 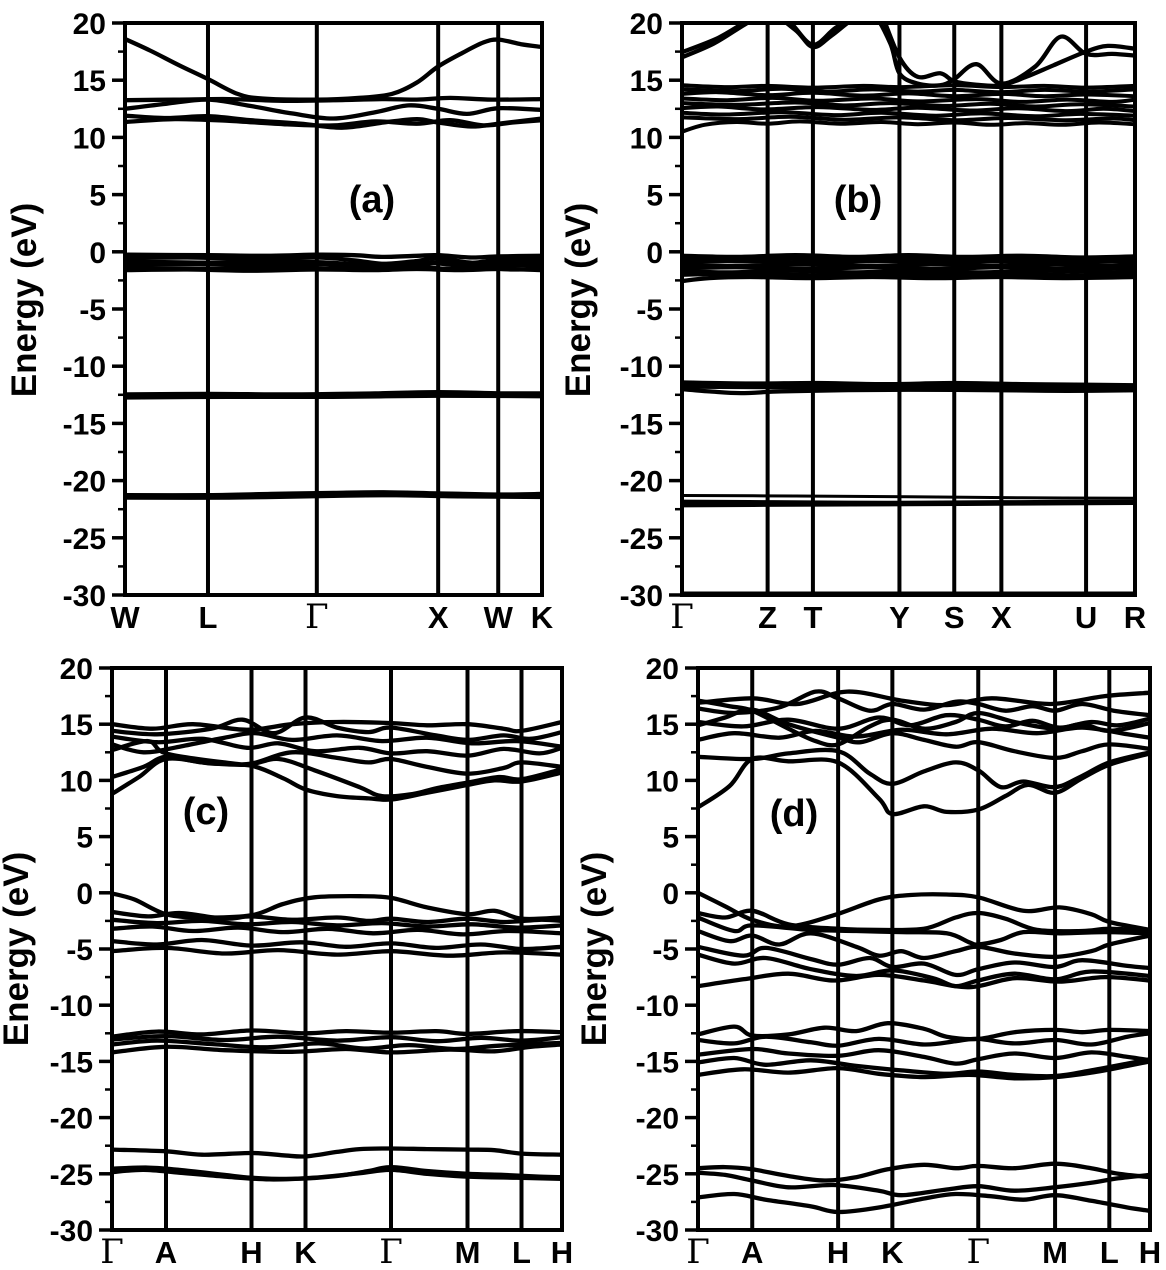 I want to click on y-axis-title: Energy (eV), so click(x=594, y=949).